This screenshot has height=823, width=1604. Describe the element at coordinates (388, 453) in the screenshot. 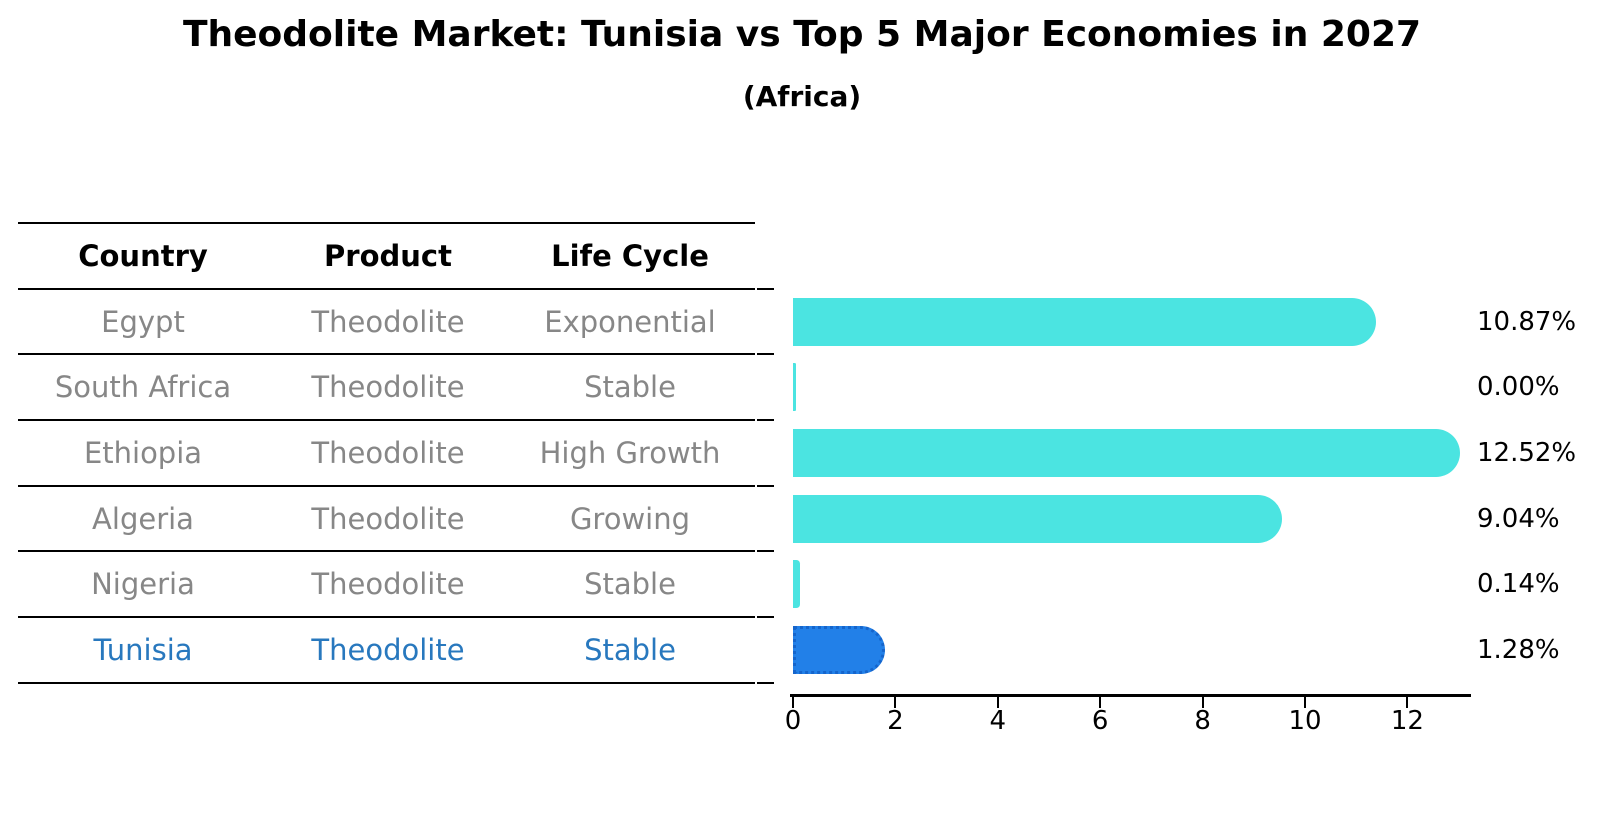

I see `table-cell-product-ethiopia: Theodolite` at that location.